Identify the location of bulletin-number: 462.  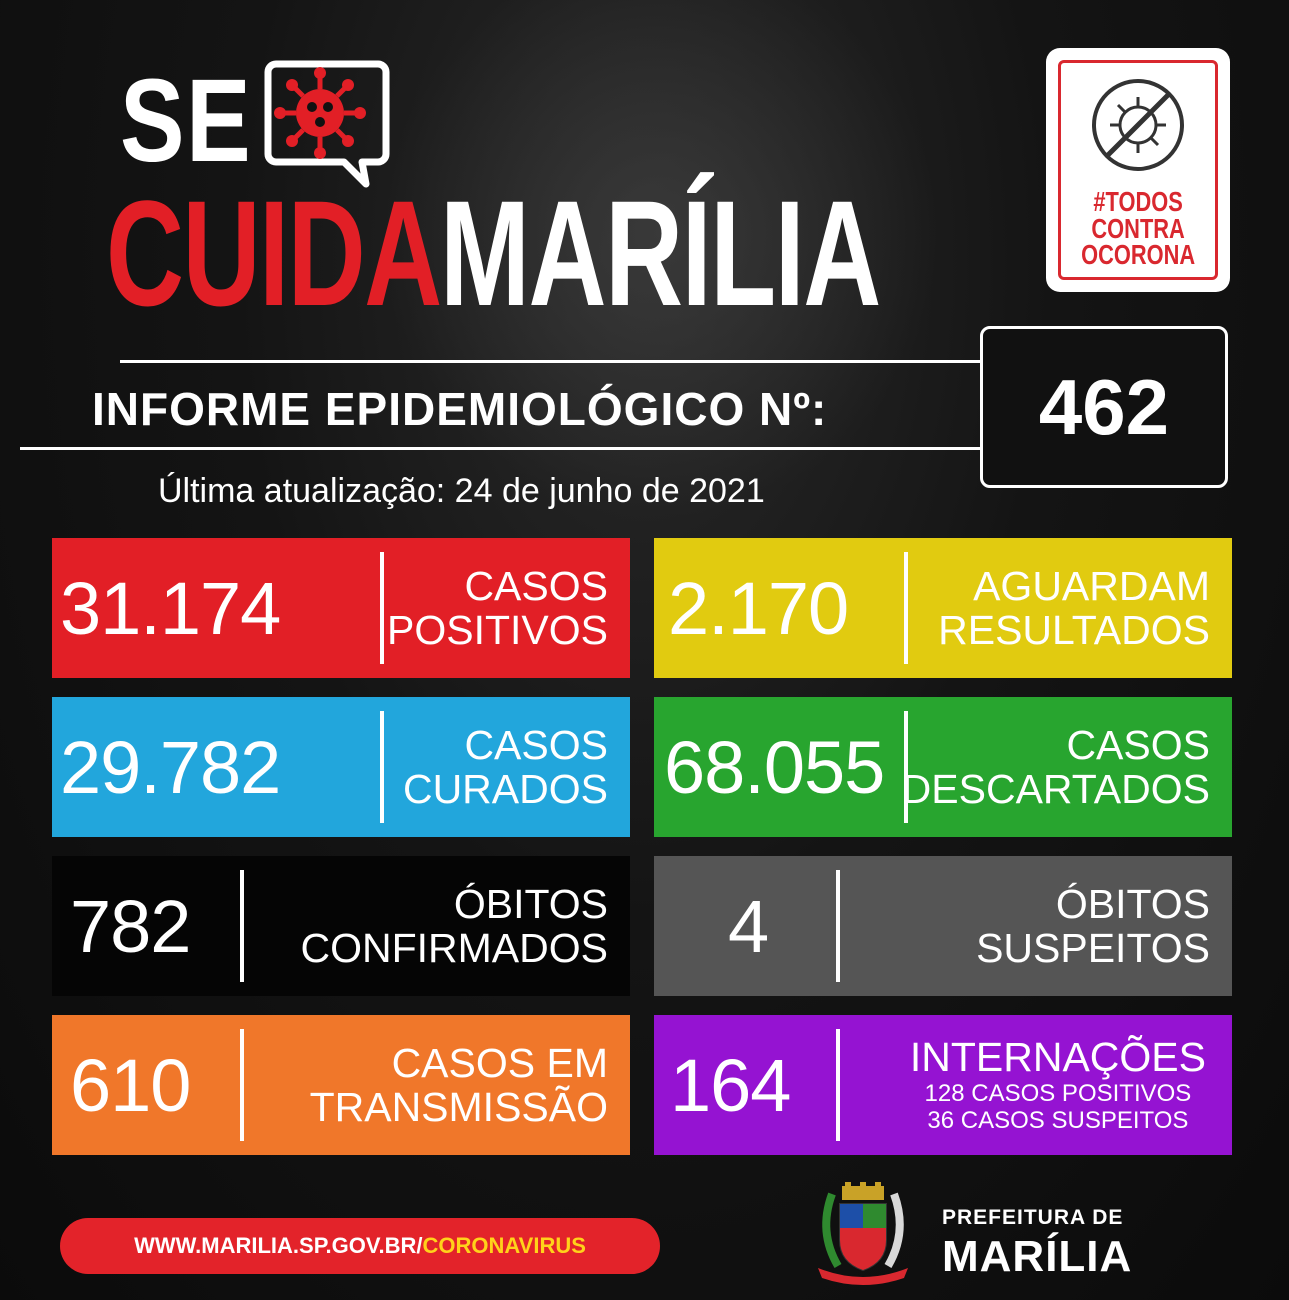
(1104, 406).